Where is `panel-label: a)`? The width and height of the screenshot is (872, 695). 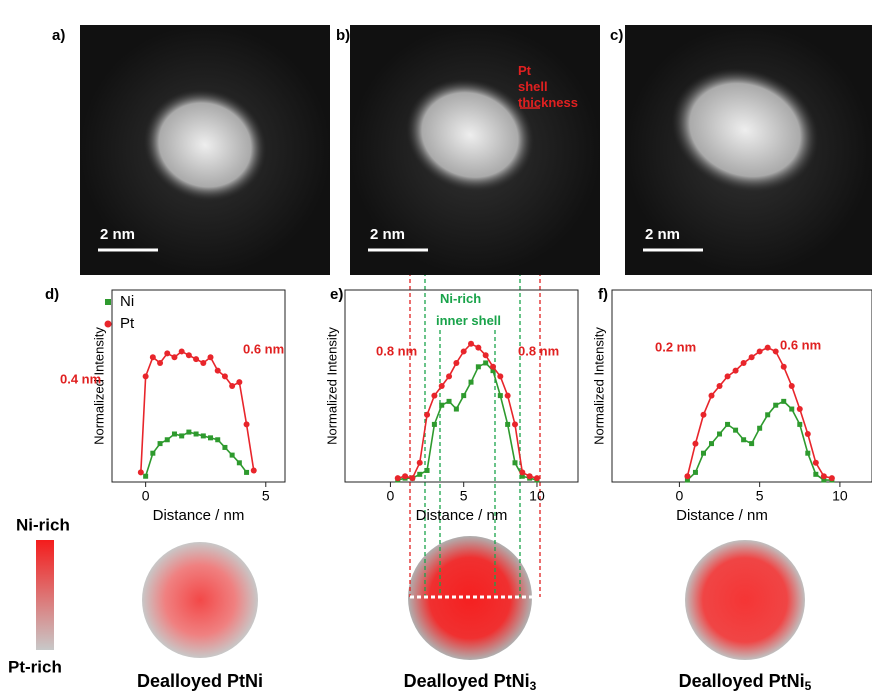 panel-label: a) is located at coordinates (58, 35).